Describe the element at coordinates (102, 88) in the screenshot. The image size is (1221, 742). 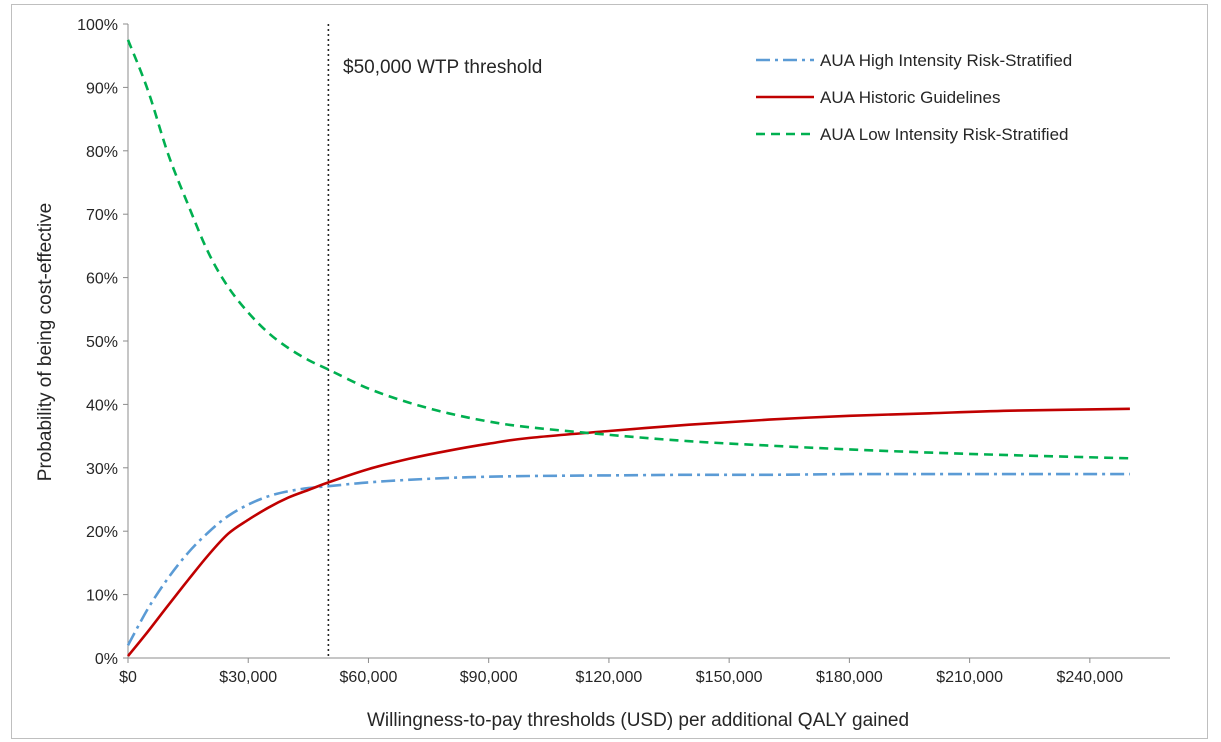
I see `y-tick-label: 90%` at that location.